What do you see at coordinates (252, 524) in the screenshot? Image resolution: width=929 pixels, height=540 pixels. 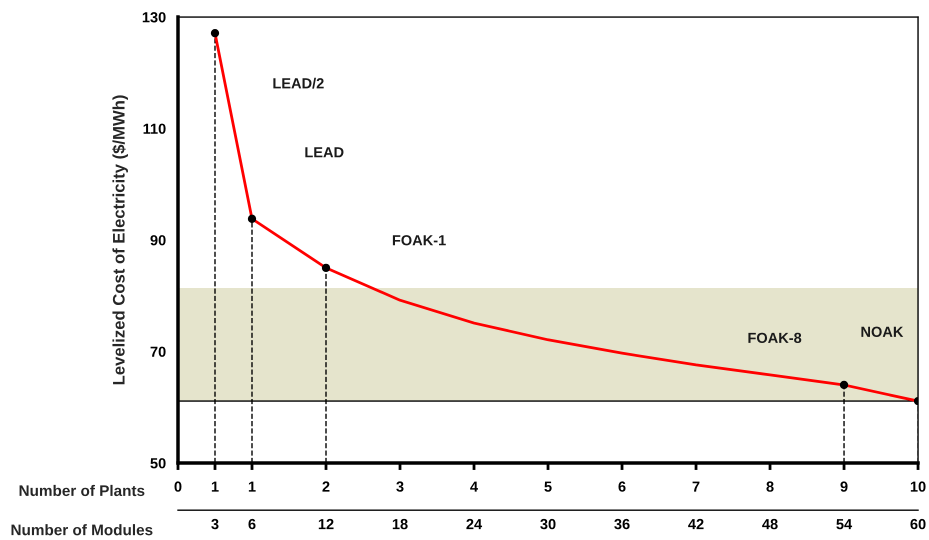 I see `x-tick-label: 6` at bounding box center [252, 524].